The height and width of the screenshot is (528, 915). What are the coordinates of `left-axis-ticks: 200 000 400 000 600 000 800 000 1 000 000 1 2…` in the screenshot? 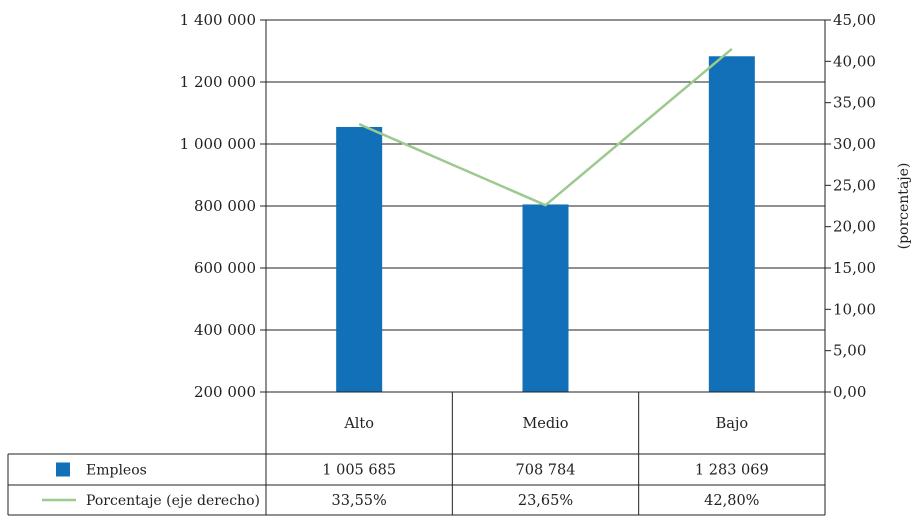 It's located at (223, 206).